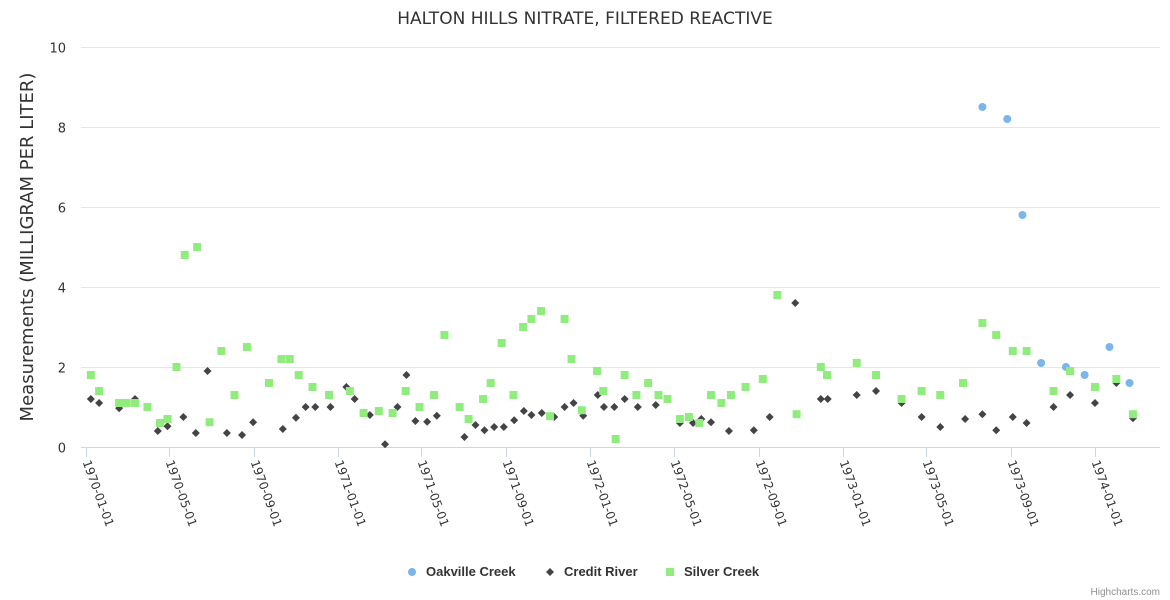  Describe the element at coordinates (1125, 592) in the screenshot. I see `credits-link: Highcharts.com` at that location.